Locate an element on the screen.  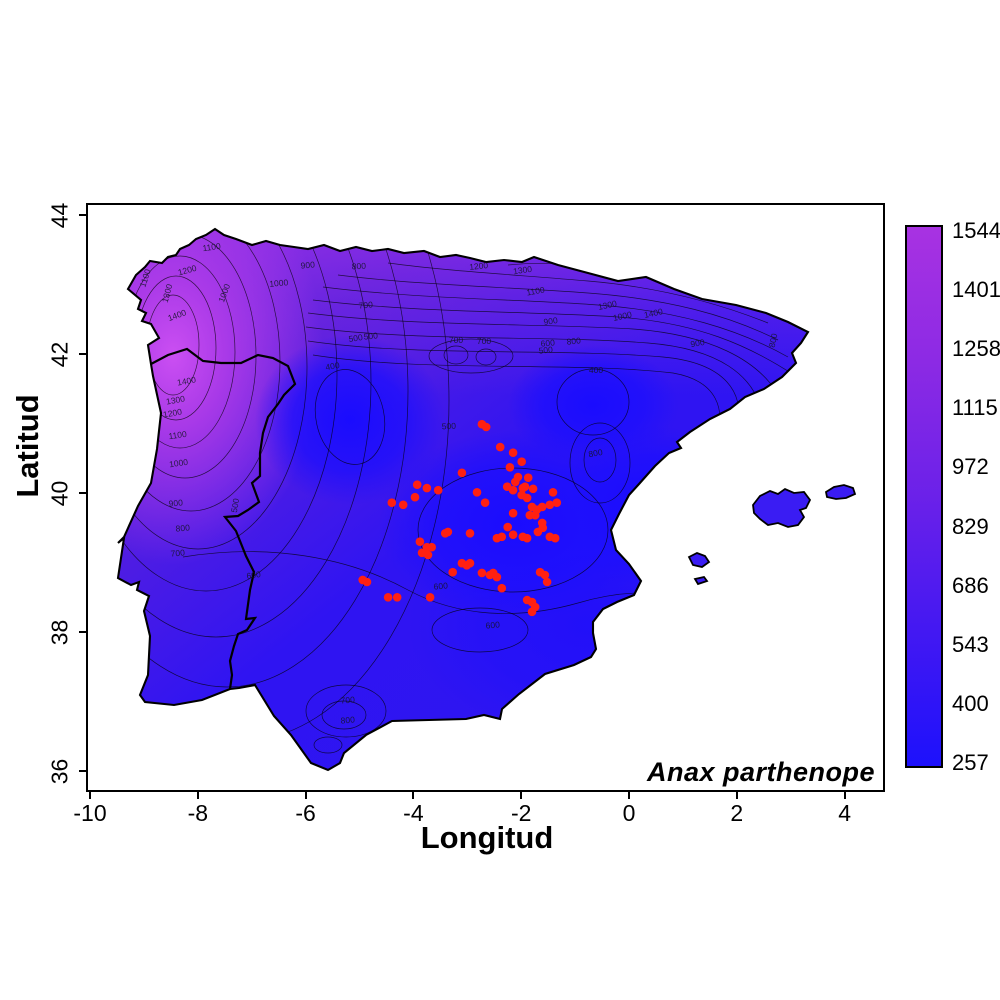
x-tick-label: 0 is located at coordinates (629, 813).